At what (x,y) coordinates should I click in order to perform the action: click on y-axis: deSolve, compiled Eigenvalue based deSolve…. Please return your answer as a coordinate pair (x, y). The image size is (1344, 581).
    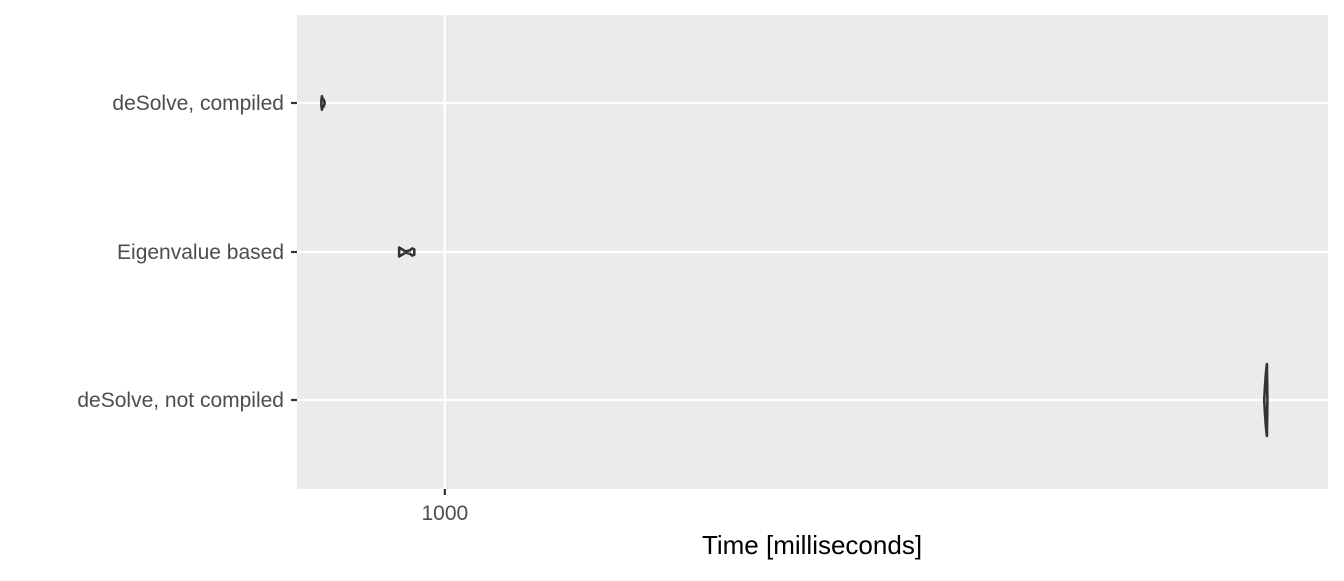
    Looking at the image, I should click on (187, 252).